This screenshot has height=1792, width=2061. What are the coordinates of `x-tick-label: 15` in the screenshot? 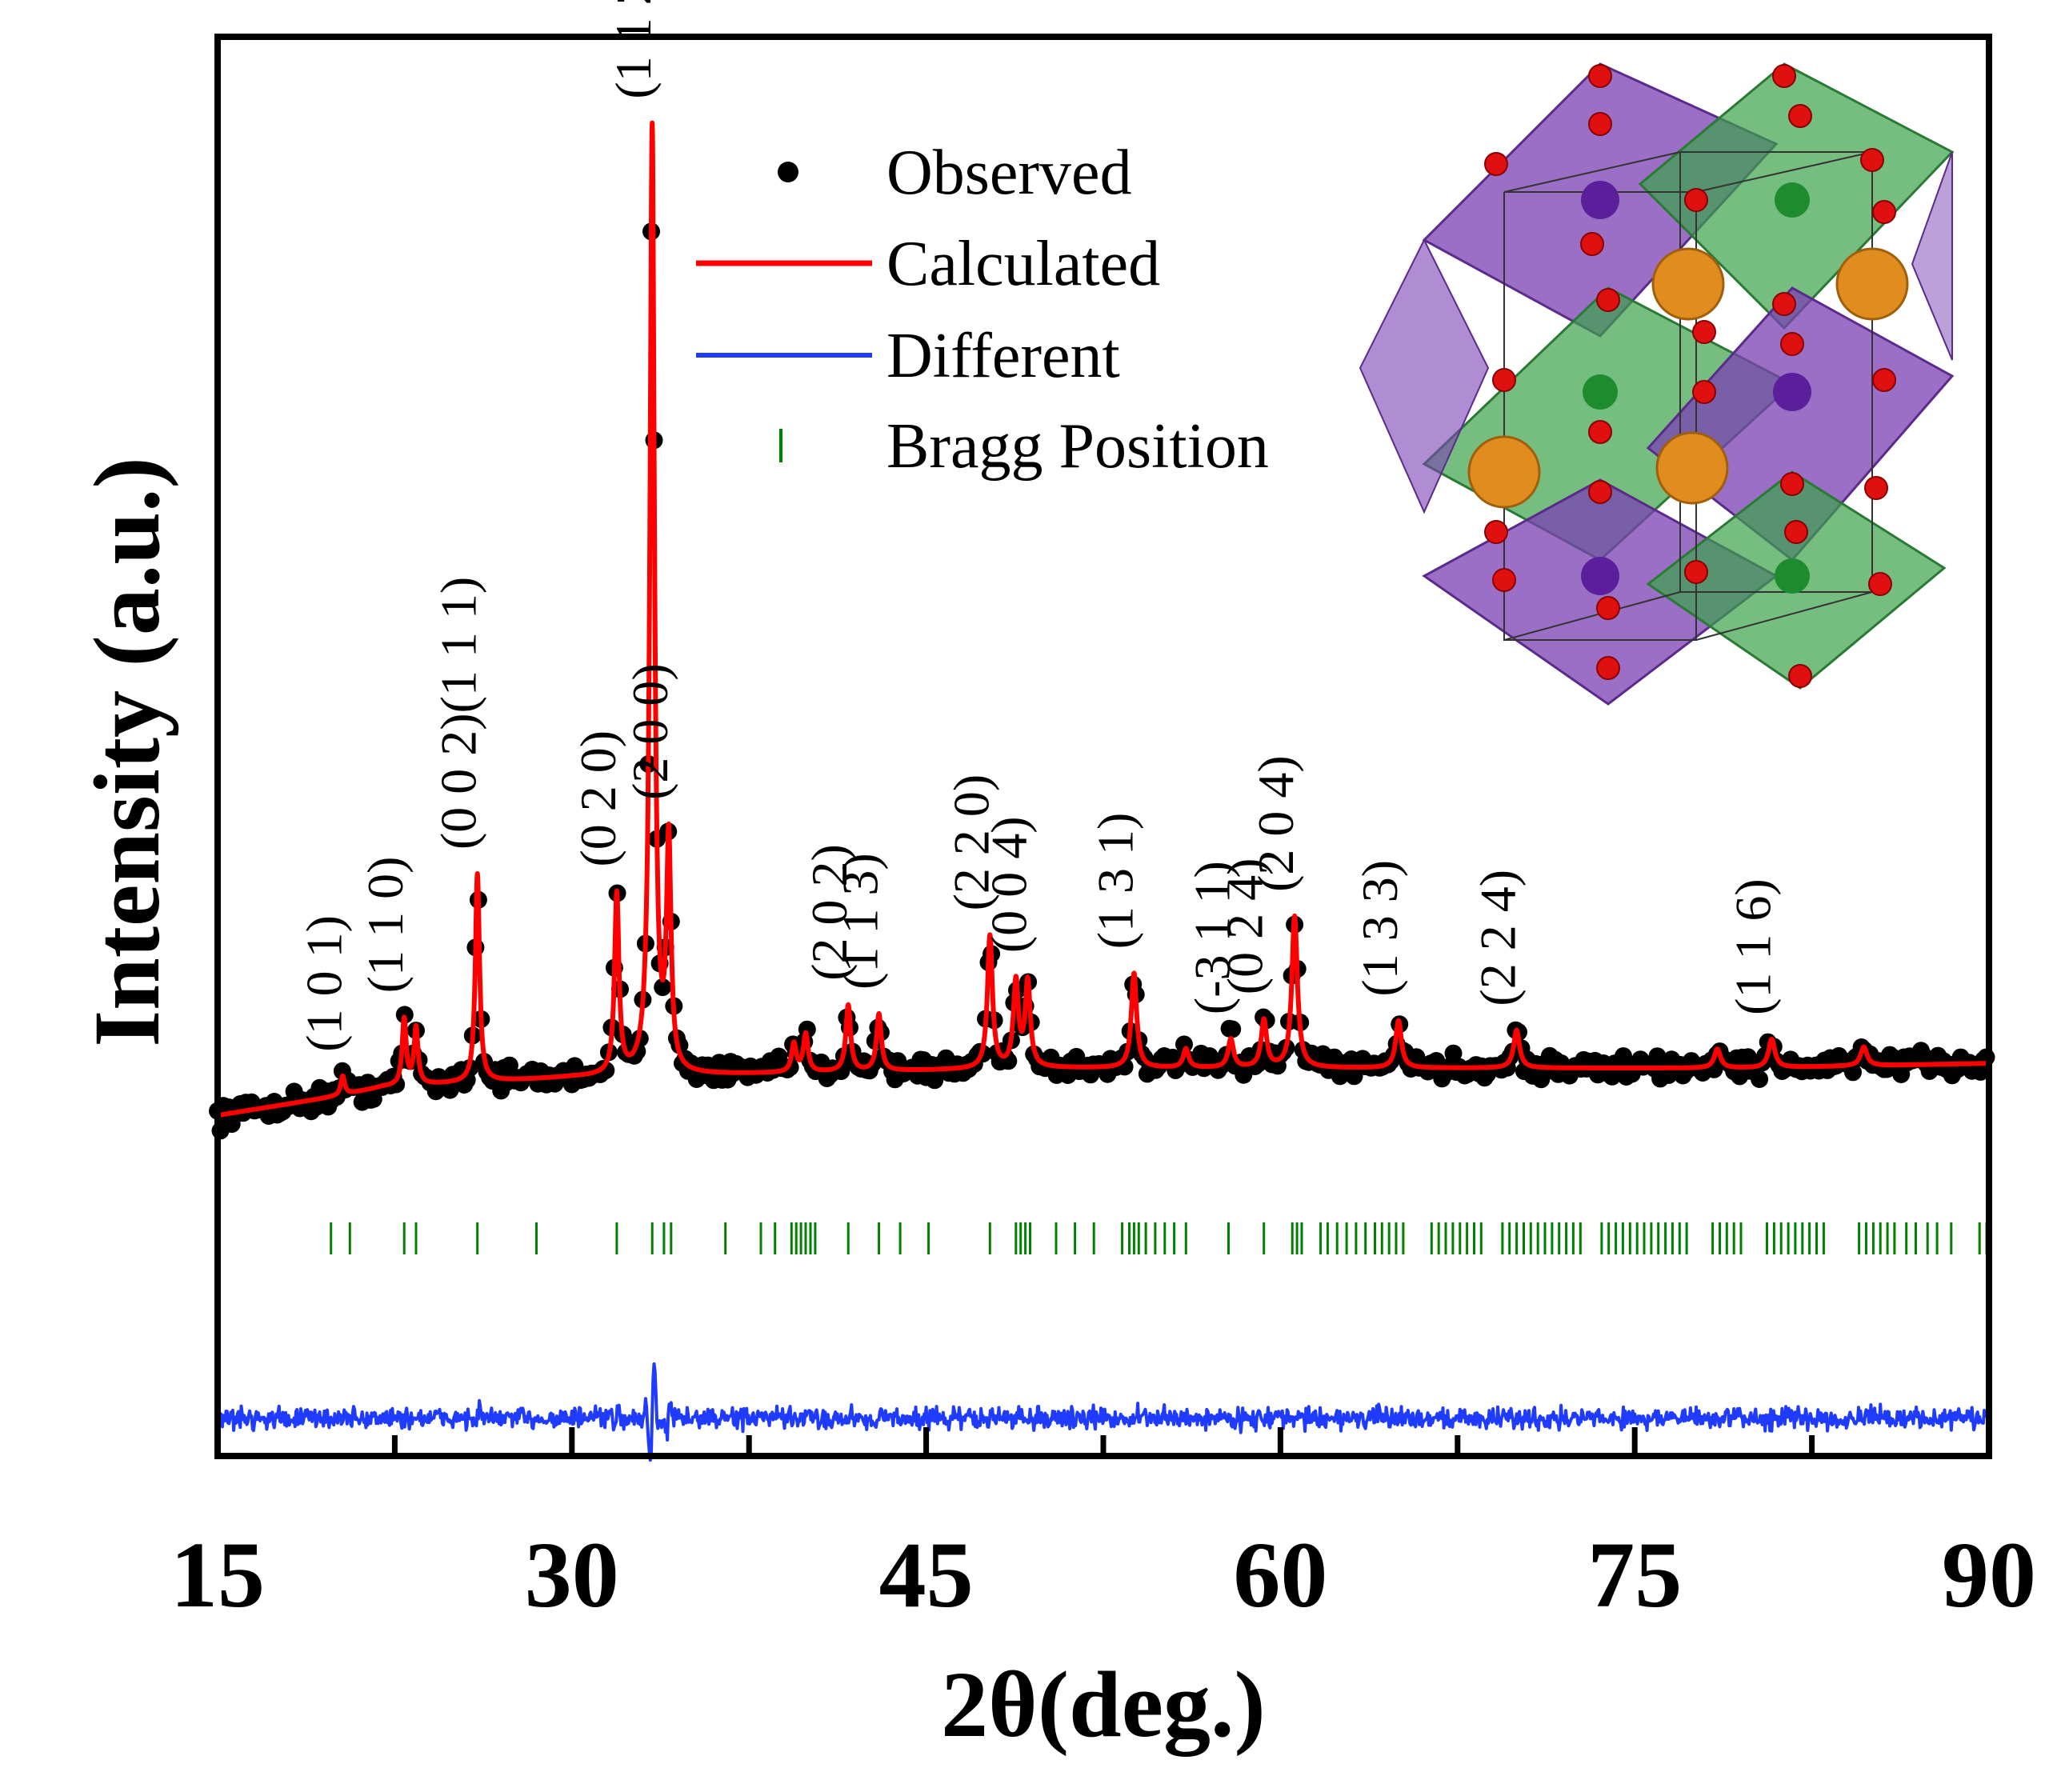 It's located at (217, 1574).